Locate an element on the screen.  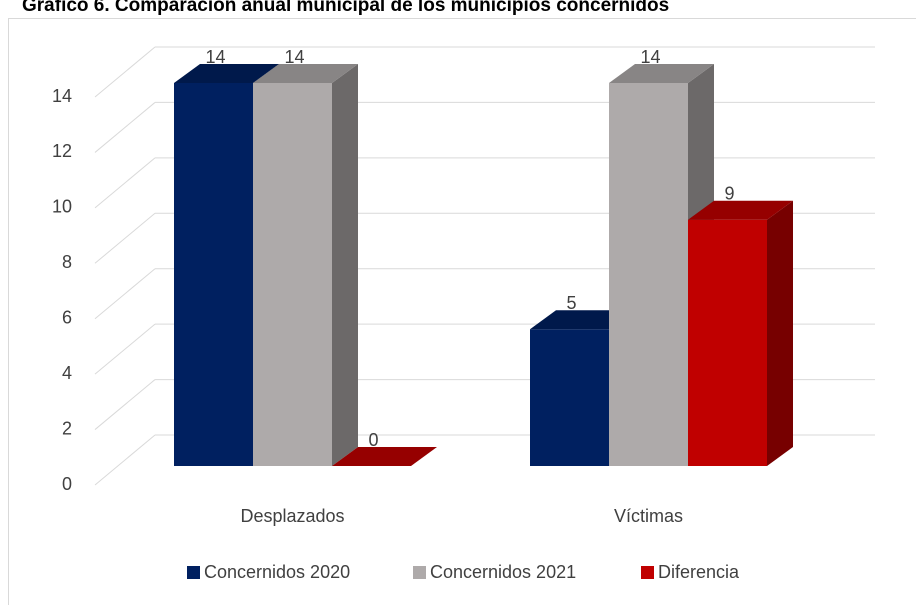
x-tick-label: Víctimas is located at coordinates (648, 516).